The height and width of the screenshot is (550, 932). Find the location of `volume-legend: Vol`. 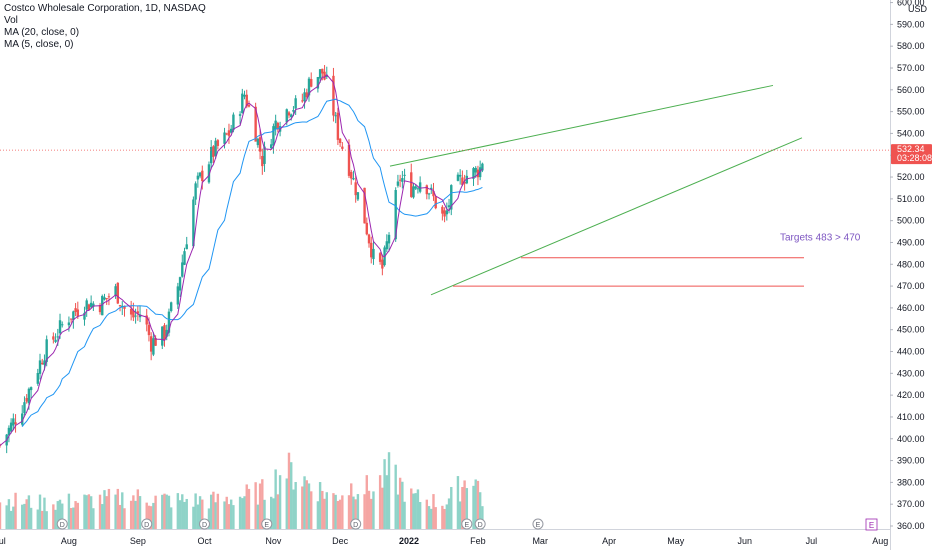

volume-legend: Vol is located at coordinates (11, 20).